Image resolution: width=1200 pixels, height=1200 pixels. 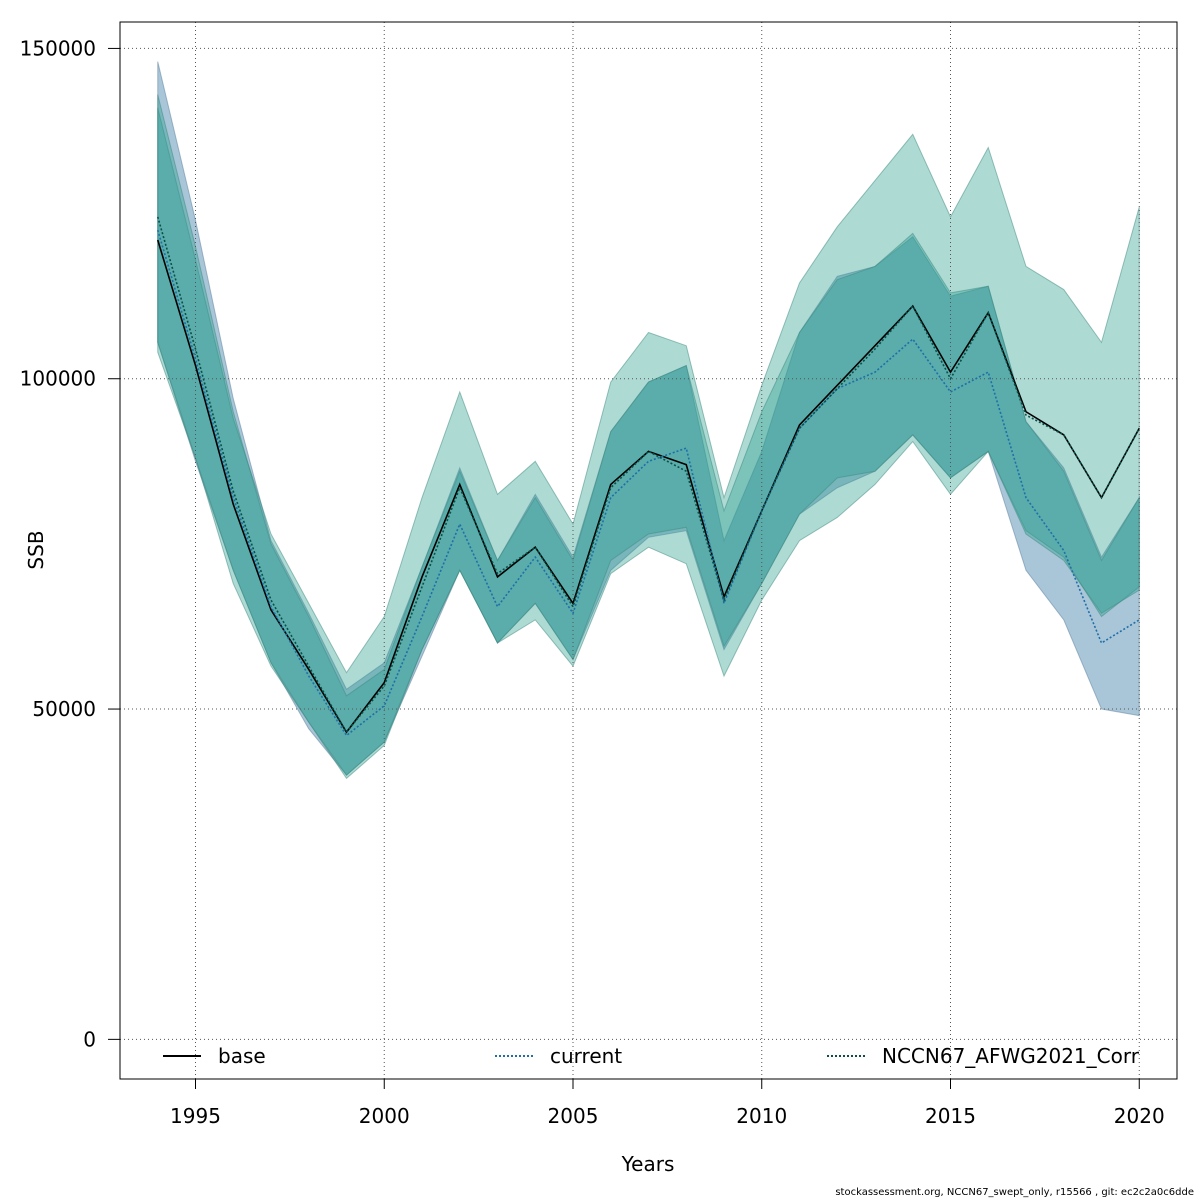 I want to click on legend-label-nccn67-afwg2021-corr: NCCN67_AFWG2021_Corr, so click(x=1011, y=1056).